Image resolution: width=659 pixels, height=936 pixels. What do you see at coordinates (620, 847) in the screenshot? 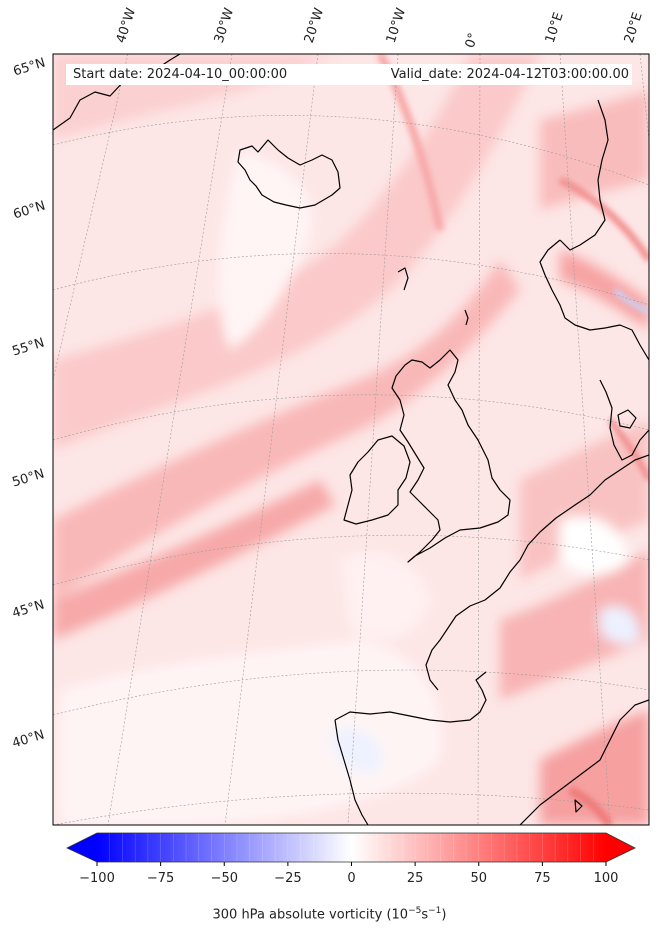
I see `colorbar-extend-max` at bounding box center [620, 847].